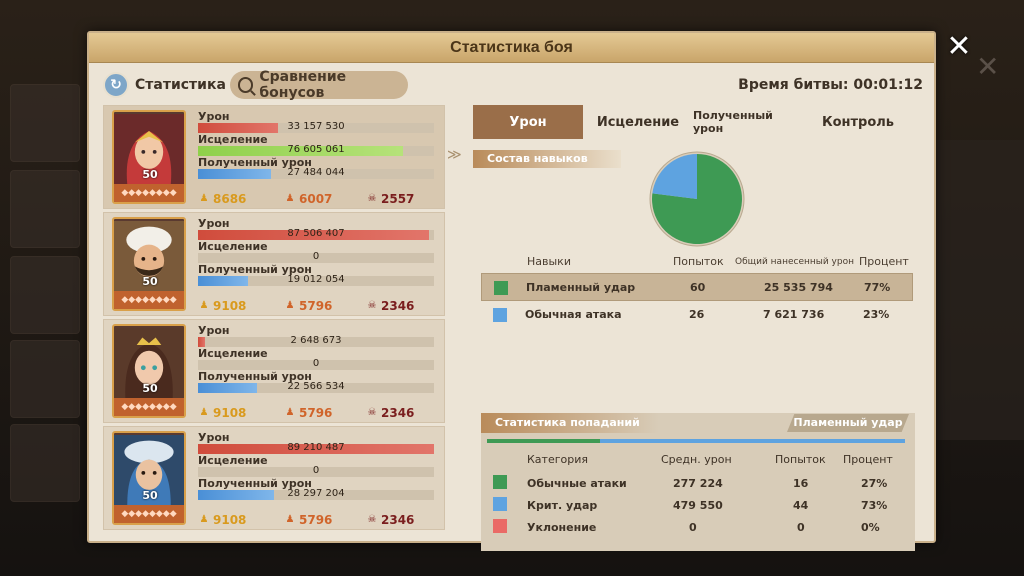  Describe the element at coordinates (874, 505) in the screenshot. I see `hit-percent: 73%` at that location.